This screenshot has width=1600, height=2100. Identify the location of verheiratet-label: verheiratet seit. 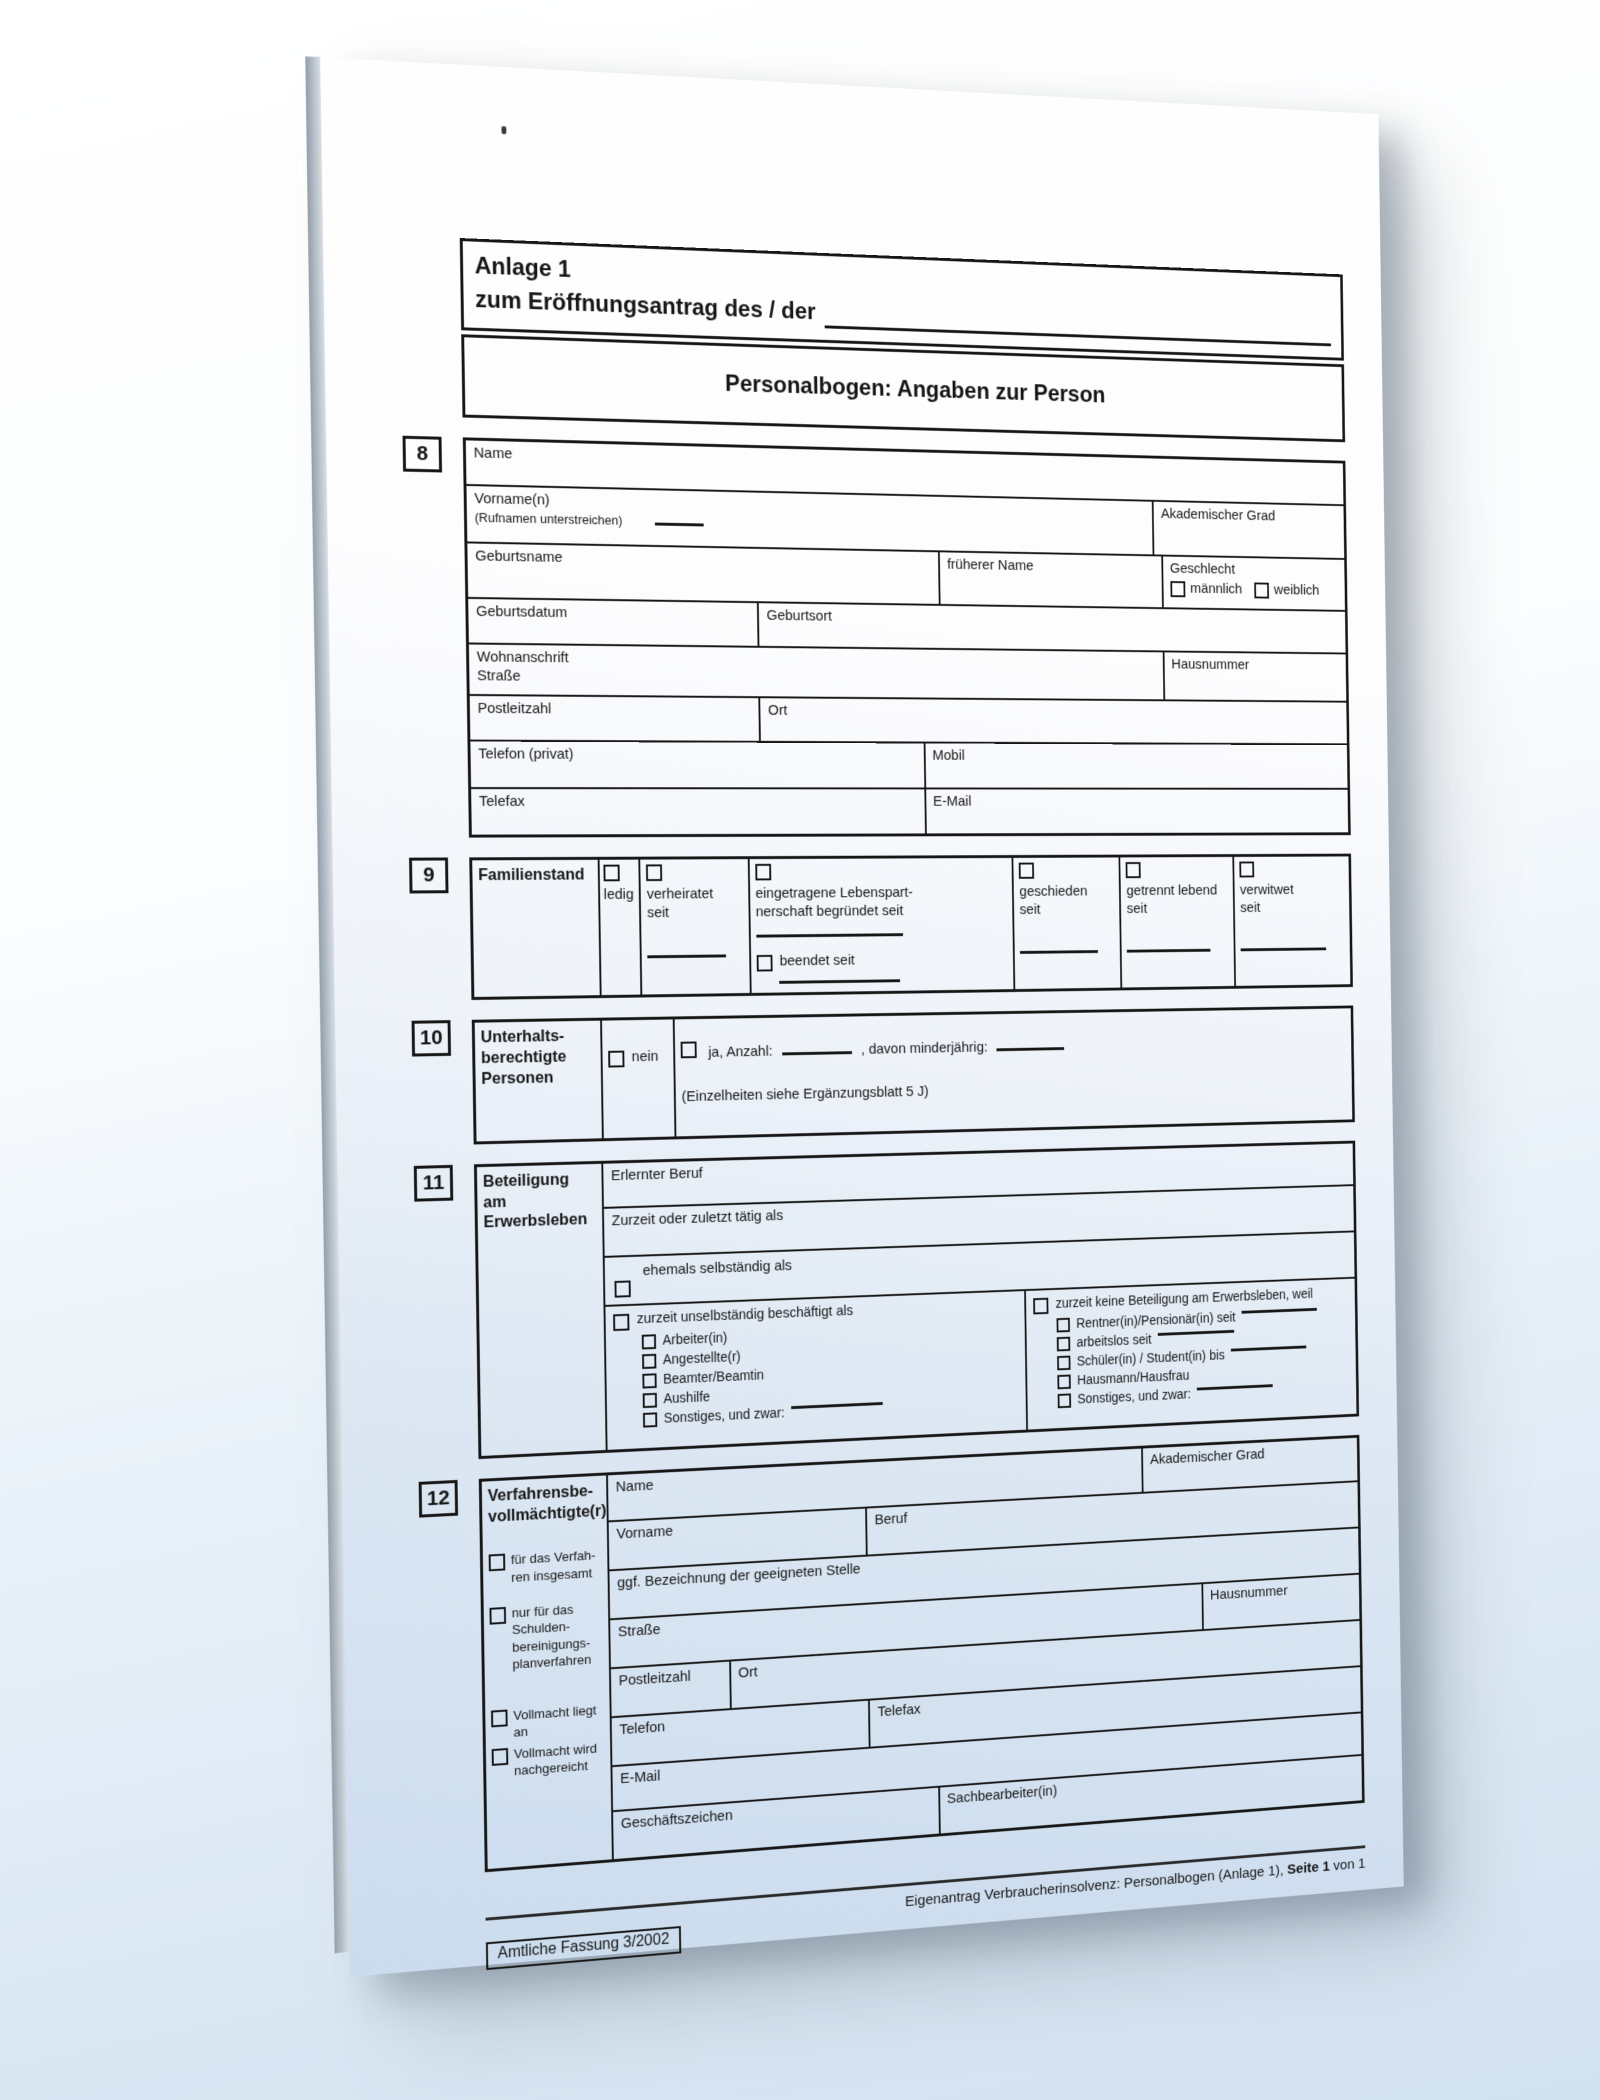
(680, 903).